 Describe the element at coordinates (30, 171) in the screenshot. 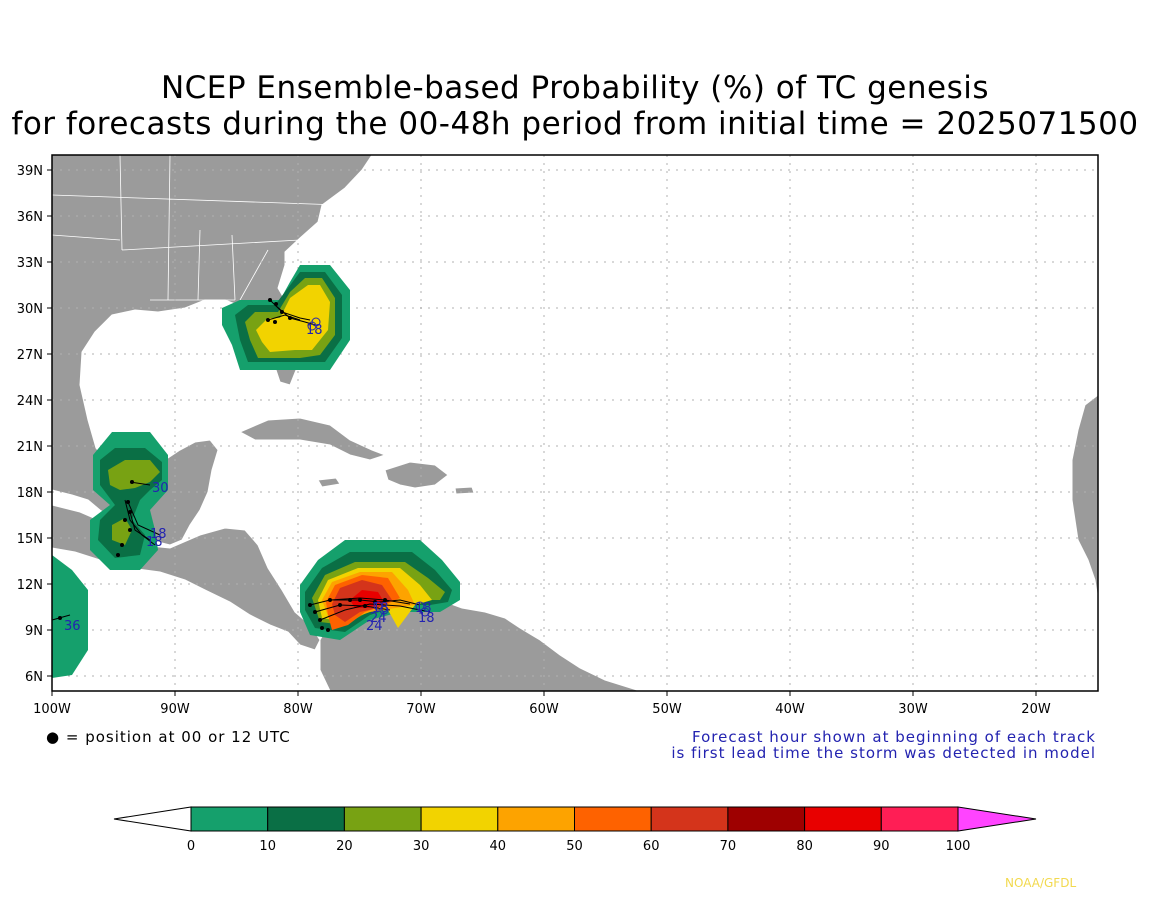

I see `lat-label: 39N` at that location.